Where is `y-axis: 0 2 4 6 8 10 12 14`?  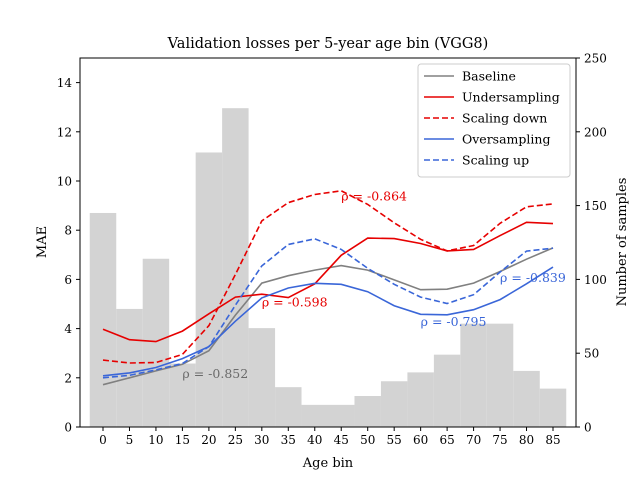 y-axis: 0 2 4 6 8 10 12 14 is located at coordinates (68, 255).